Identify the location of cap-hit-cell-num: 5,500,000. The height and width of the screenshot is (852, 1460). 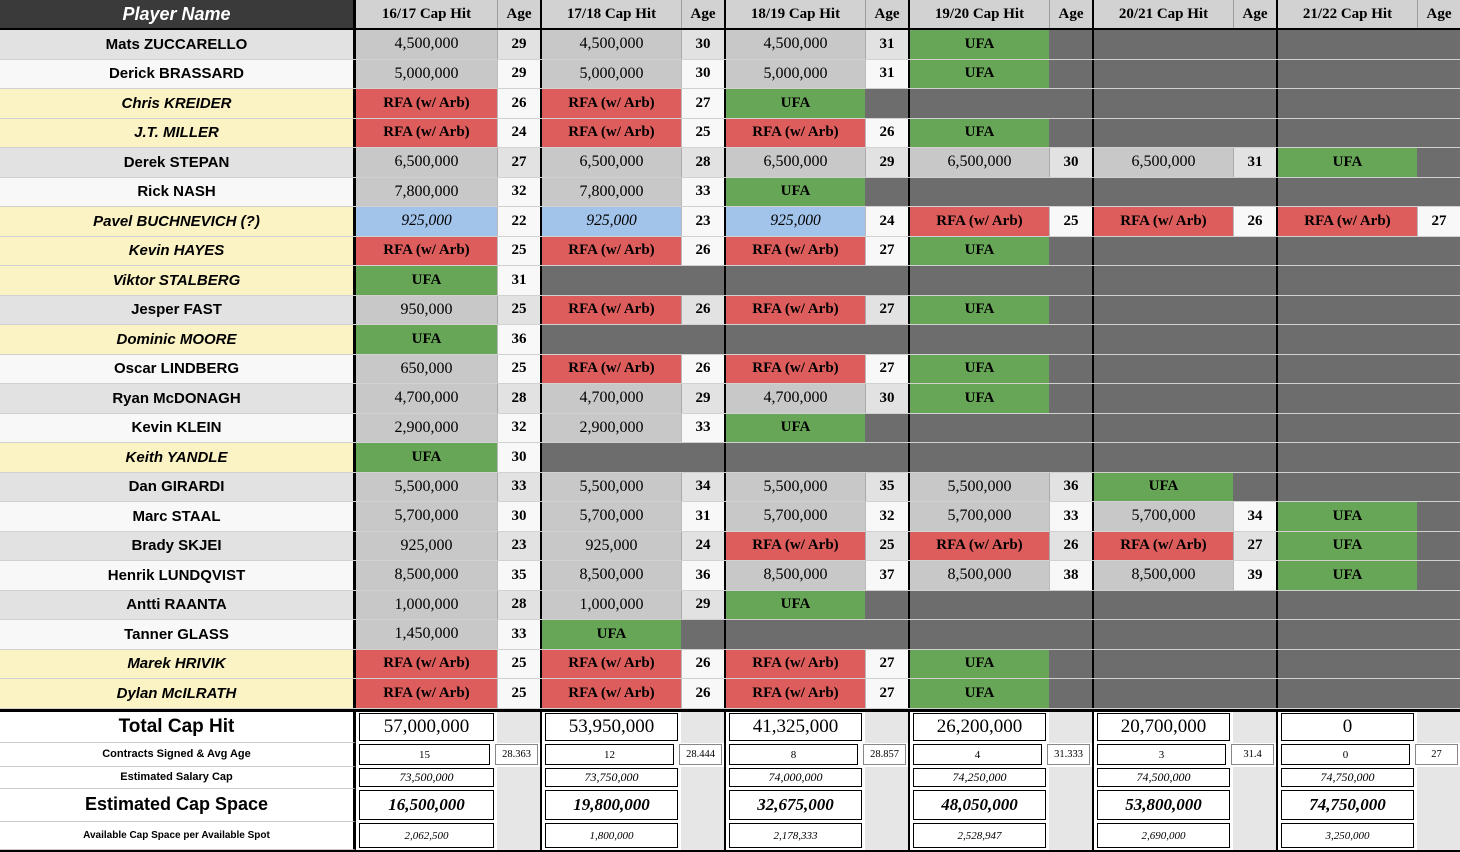
(979, 486).